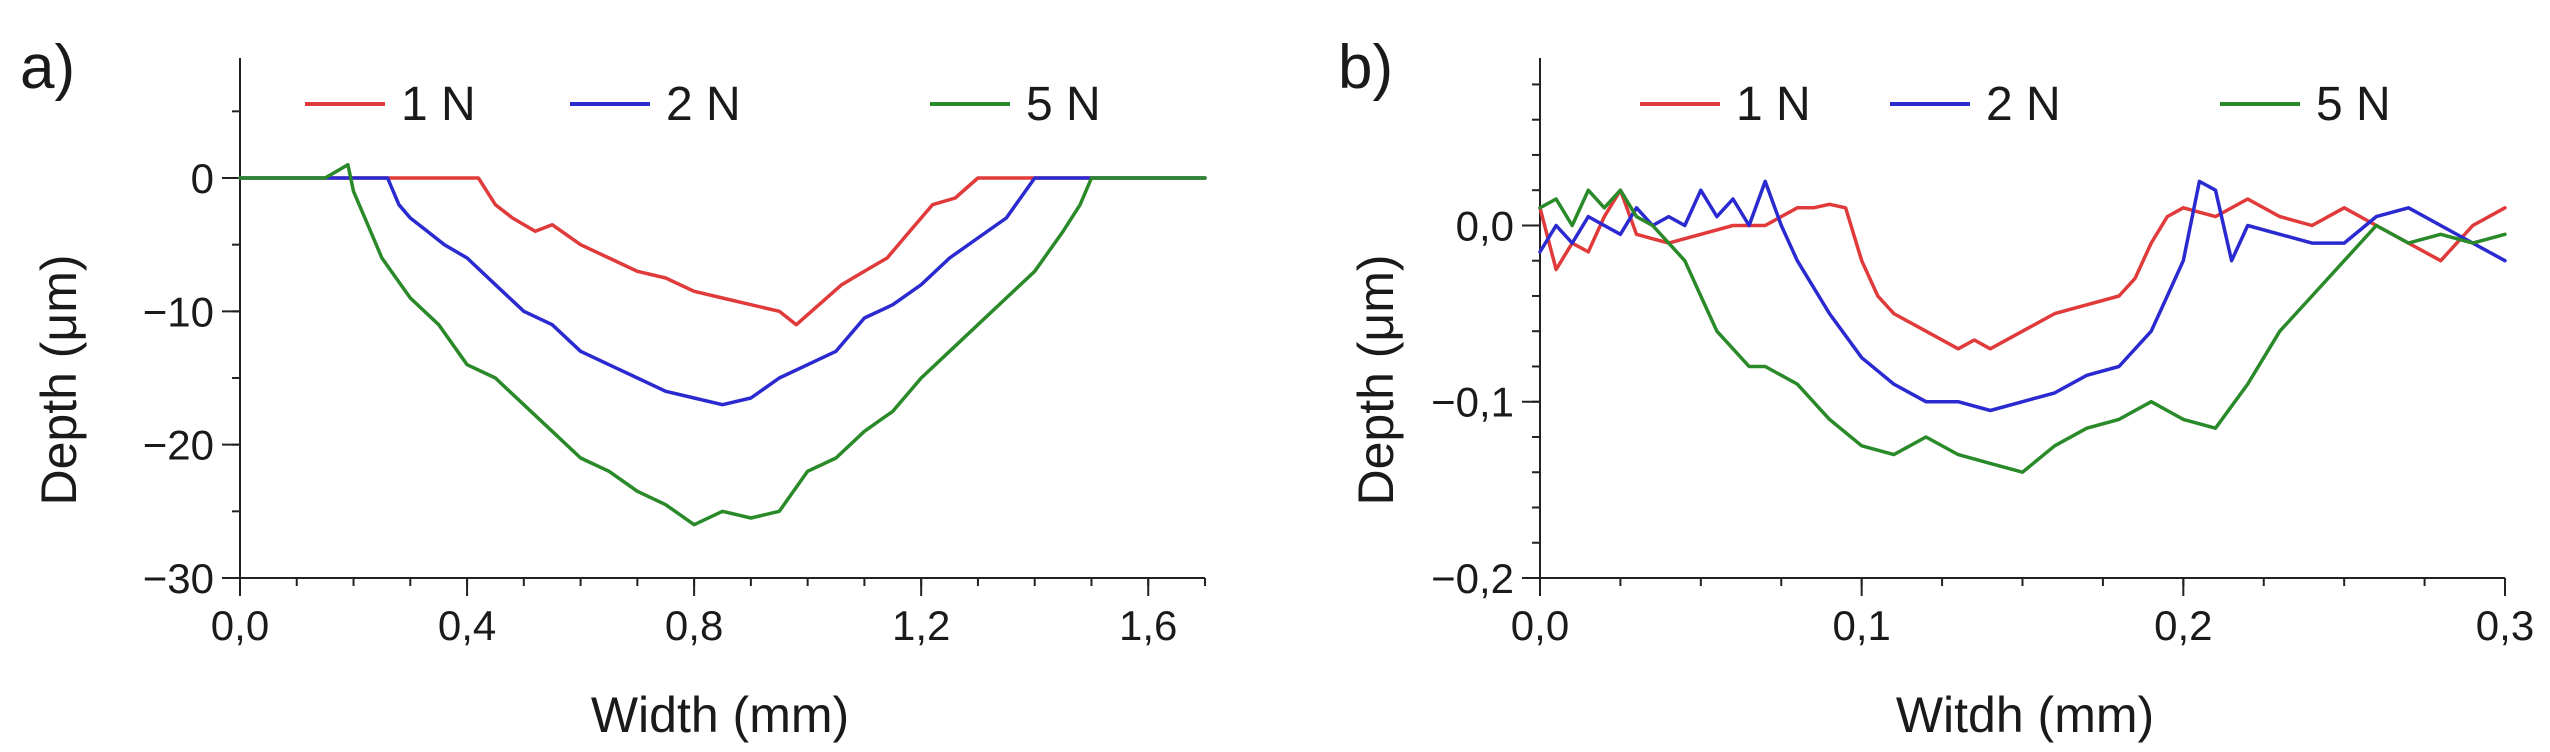 This screenshot has width=2550, height=752. Describe the element at coordinates (438, 104) in the screenshot. I see `panel-a-legend-label-1n: 1 N` at that location.